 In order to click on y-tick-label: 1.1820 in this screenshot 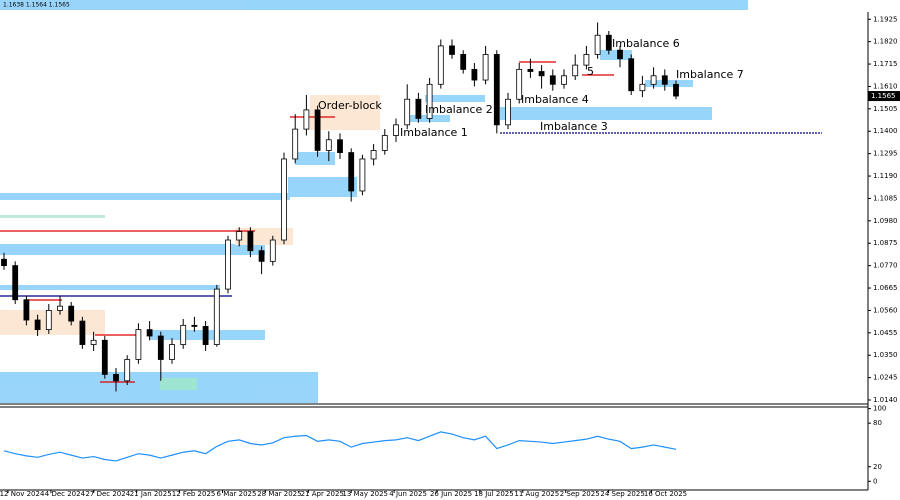, I will do `click(885, 42)`.